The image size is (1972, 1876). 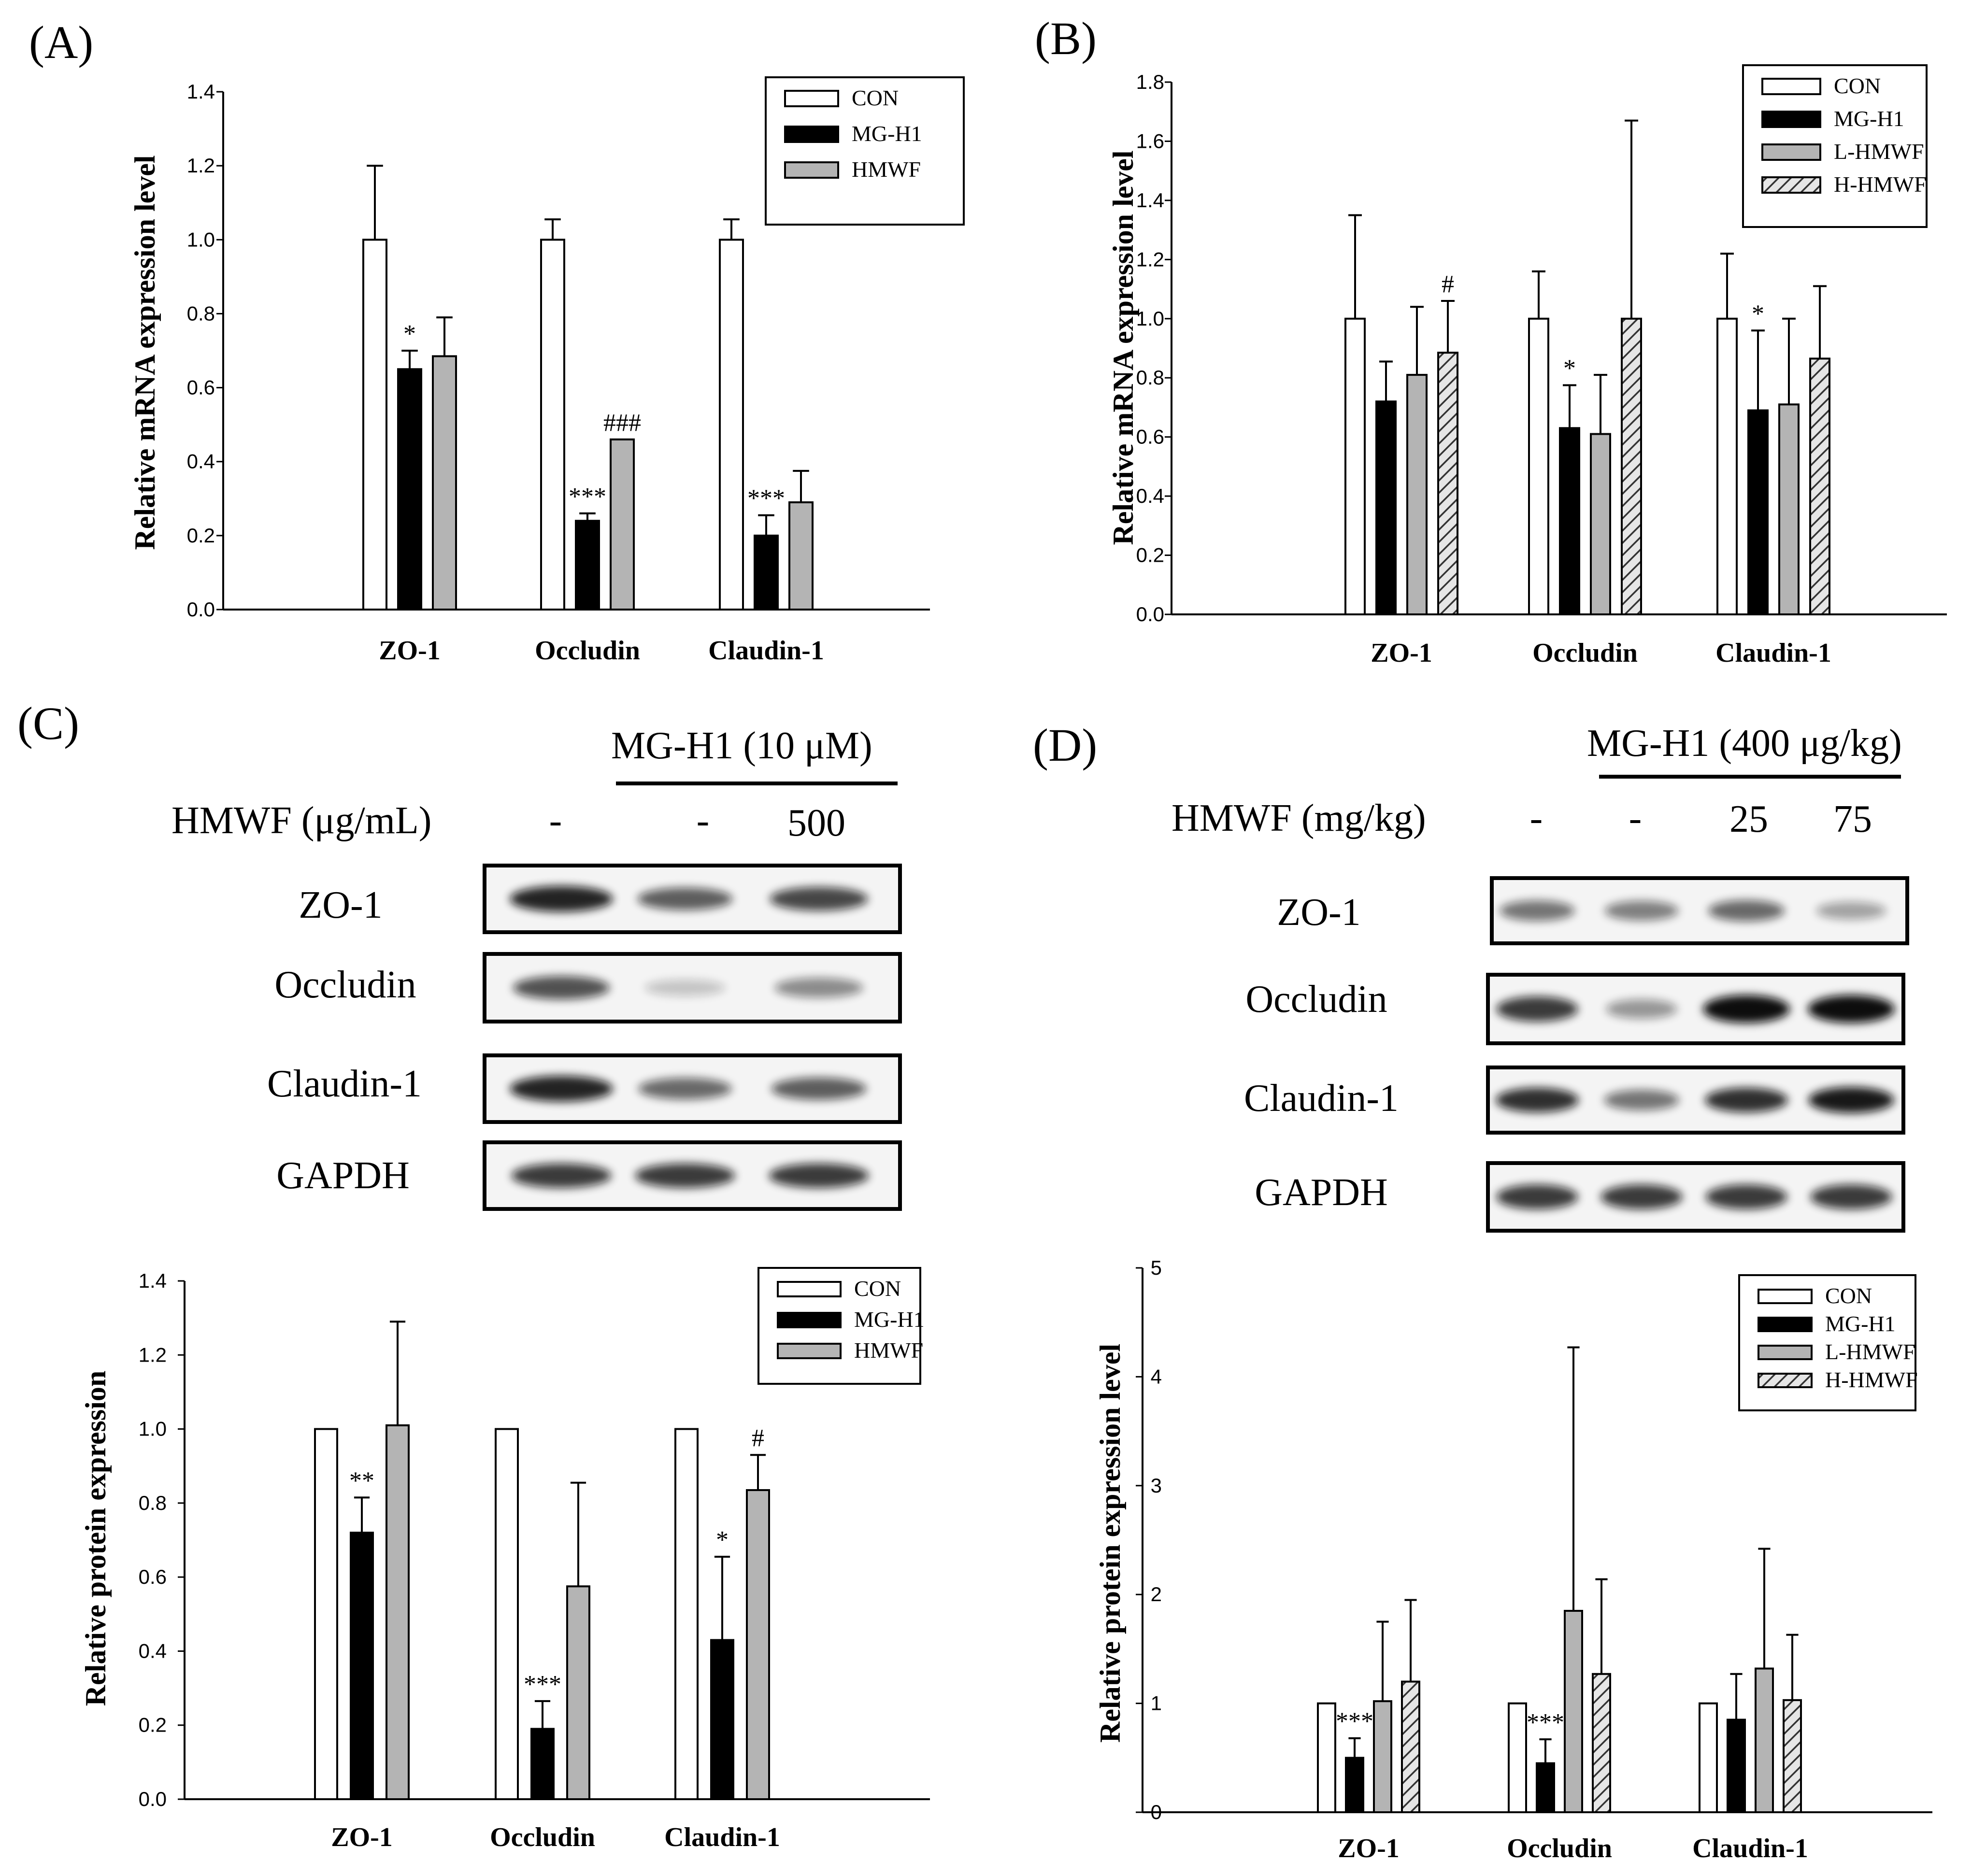 What do you see at coordinates (1321, 1193) in the screenshot?
I see `blot-d-row-label-gapdh: GAPDH` at bounding box center [1321, 1193].